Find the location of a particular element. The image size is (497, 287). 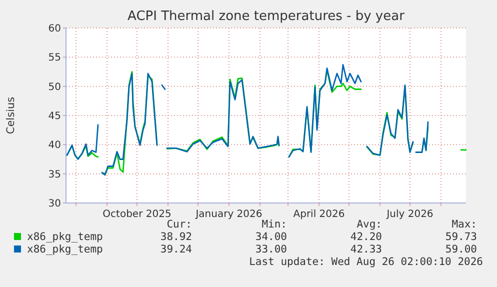

x-tick-label: April 2026 is located at coordinates (319, 214).